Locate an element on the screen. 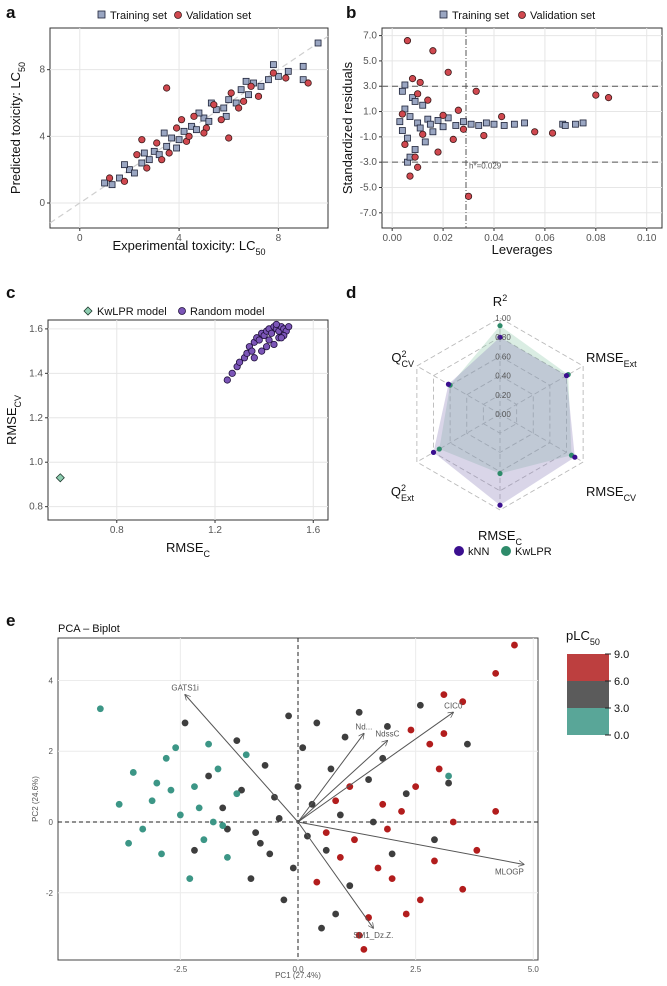  radar-axis-label: R2 is located at coordinates (500, 301).